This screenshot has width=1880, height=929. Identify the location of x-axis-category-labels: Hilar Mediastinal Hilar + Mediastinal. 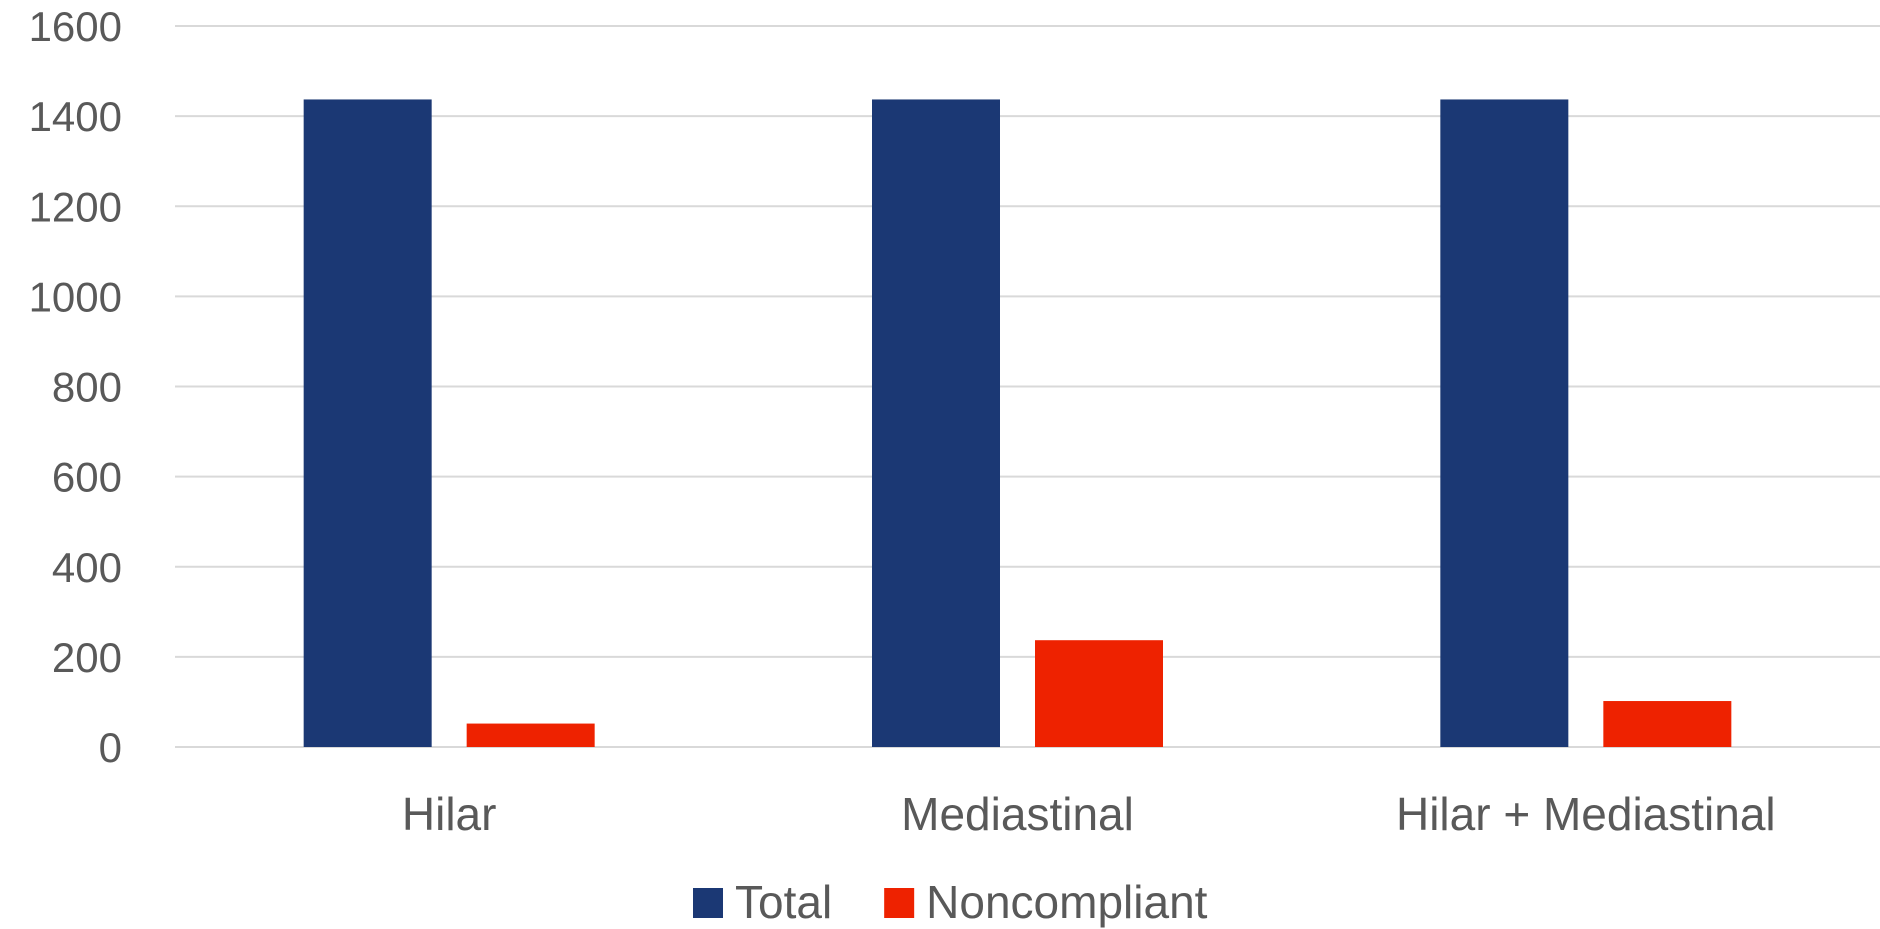
(1089, 814).